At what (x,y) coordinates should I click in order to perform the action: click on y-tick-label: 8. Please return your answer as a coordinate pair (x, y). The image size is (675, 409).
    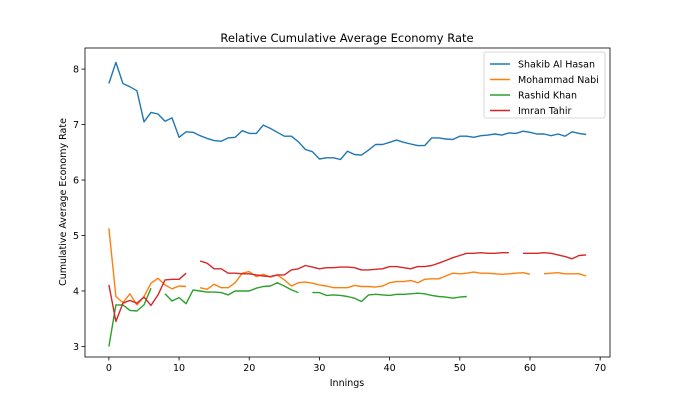
    Looking at the image, I should click on (76, 70).